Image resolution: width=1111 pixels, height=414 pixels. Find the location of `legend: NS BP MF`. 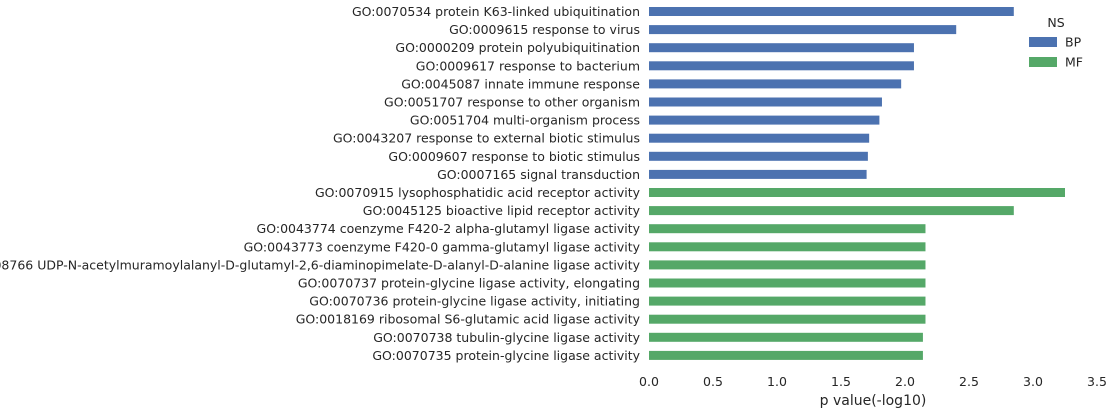

legend: NS BP MF is located at coordinates (1056, 42).